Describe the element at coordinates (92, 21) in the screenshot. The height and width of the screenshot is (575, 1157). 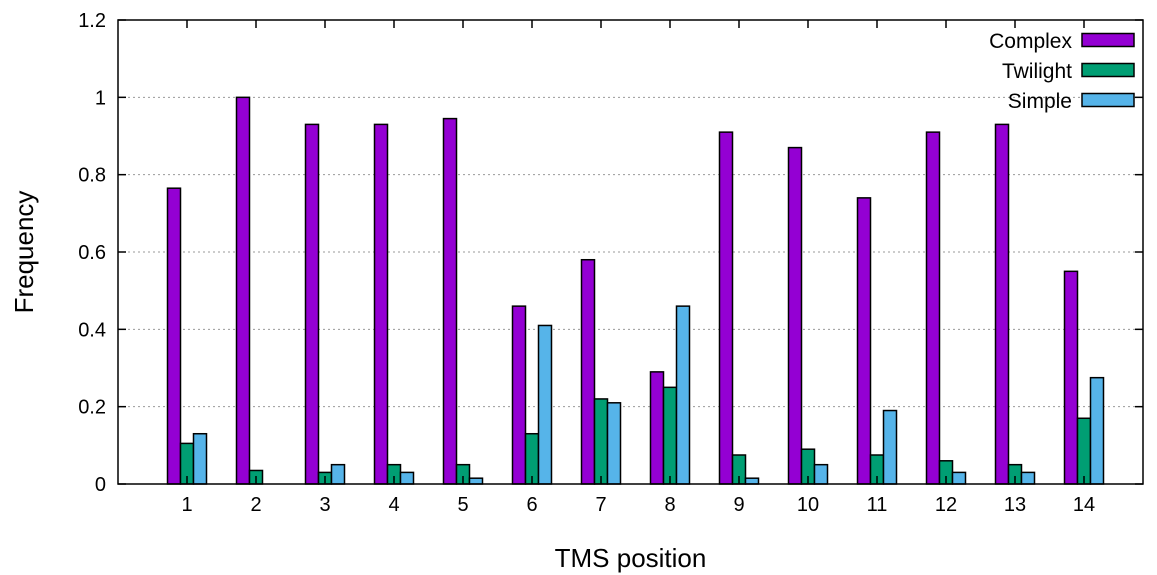
I see `y-tick-label: 1.2` at that location.